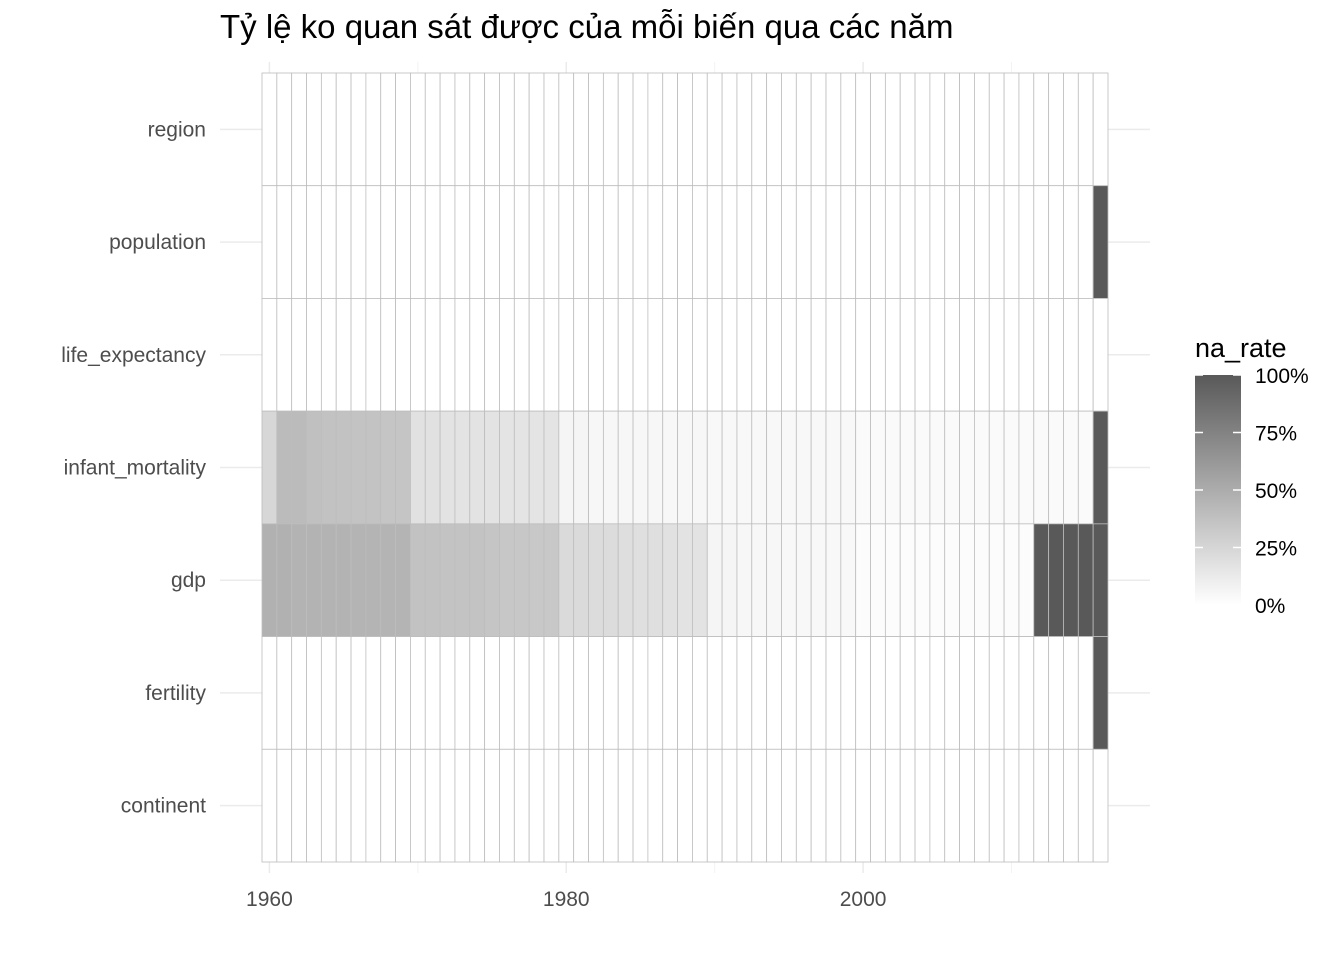 This screenshot has width=1344, height=960. What do you see at coordinates (1241, 348) in the screenshot?
I see `legend-title: na_rate` at bounding box center [1241, 348].